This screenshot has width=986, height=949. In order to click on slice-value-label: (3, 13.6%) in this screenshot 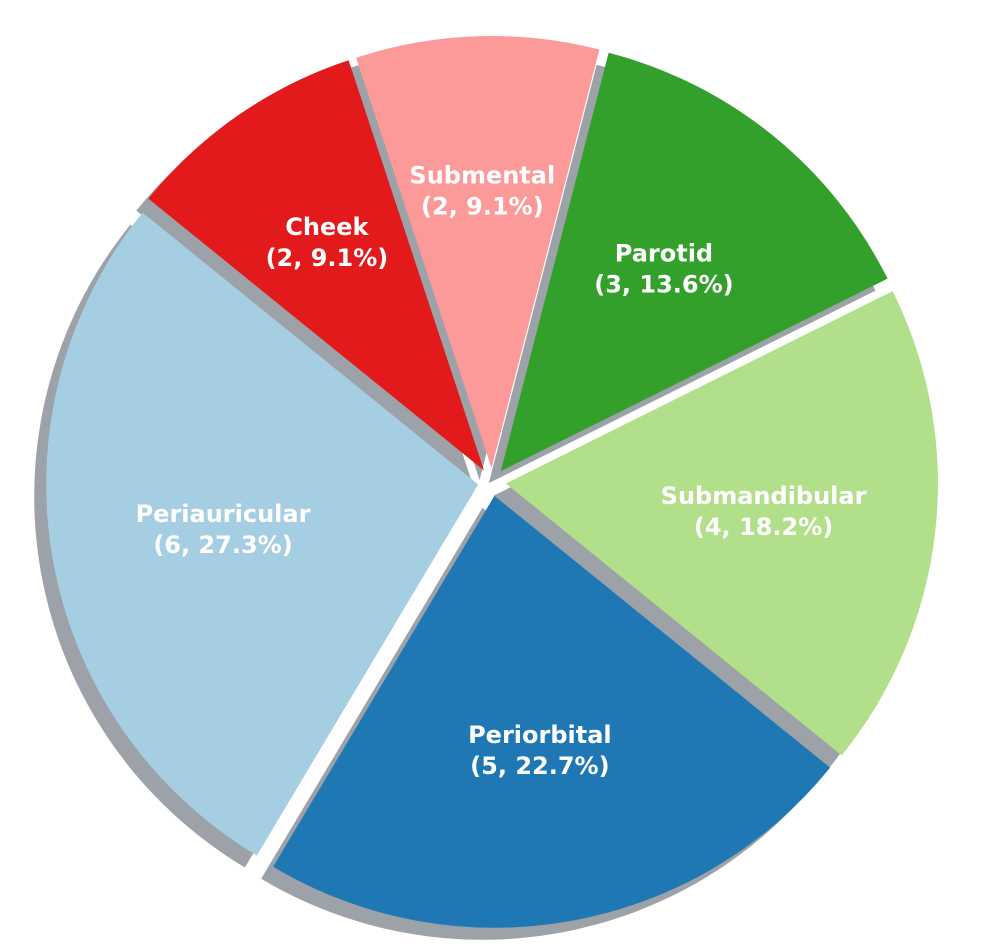, I will do `click(663, 285)`.